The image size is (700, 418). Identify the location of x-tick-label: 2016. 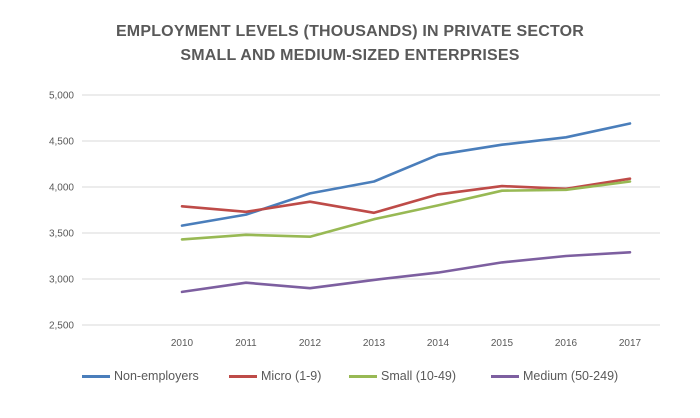
(566, 343).